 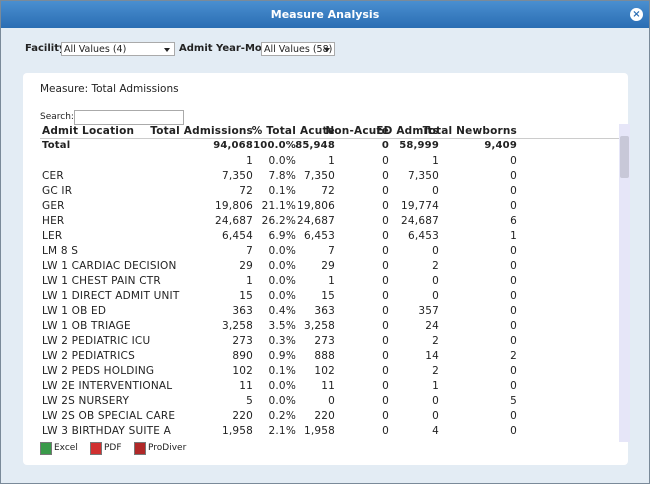 What do you see at coordinates (56, 145) in the screenshot?
I see `total-cell: Total` at bounding box center [56, 145].